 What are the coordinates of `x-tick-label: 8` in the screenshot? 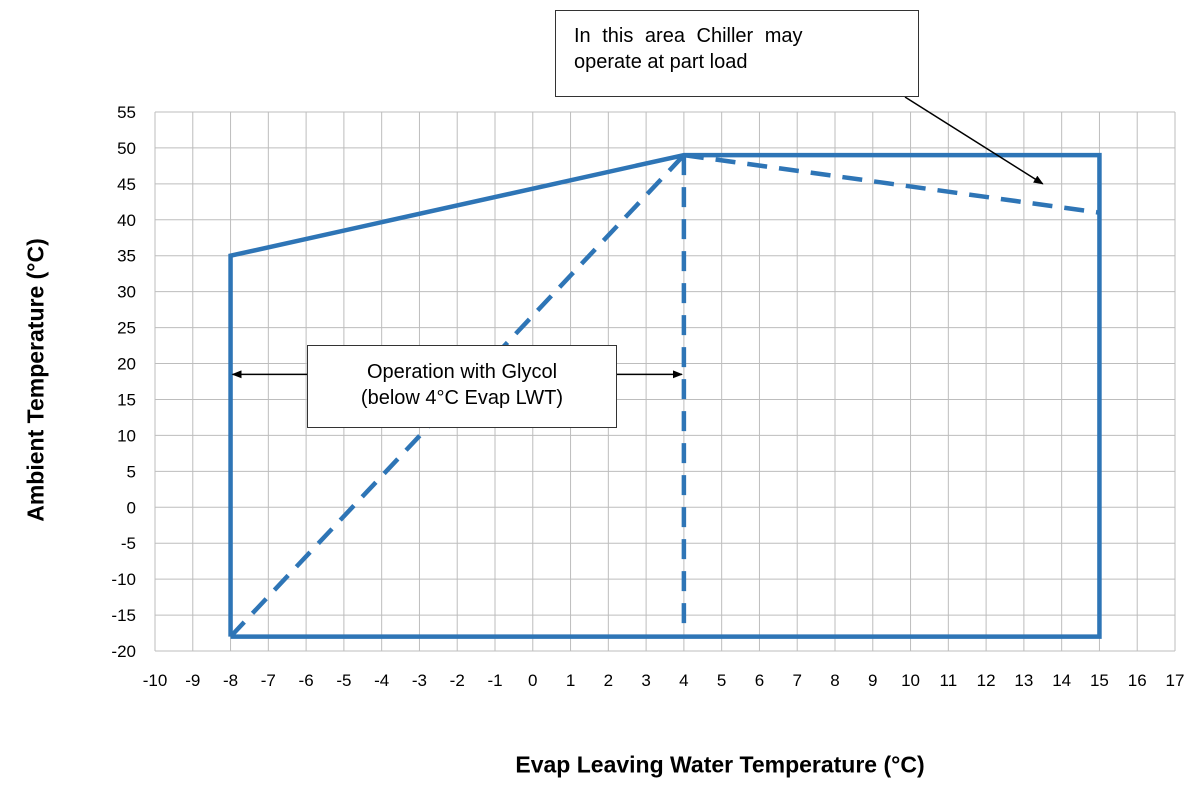 It's located at (834, 680).